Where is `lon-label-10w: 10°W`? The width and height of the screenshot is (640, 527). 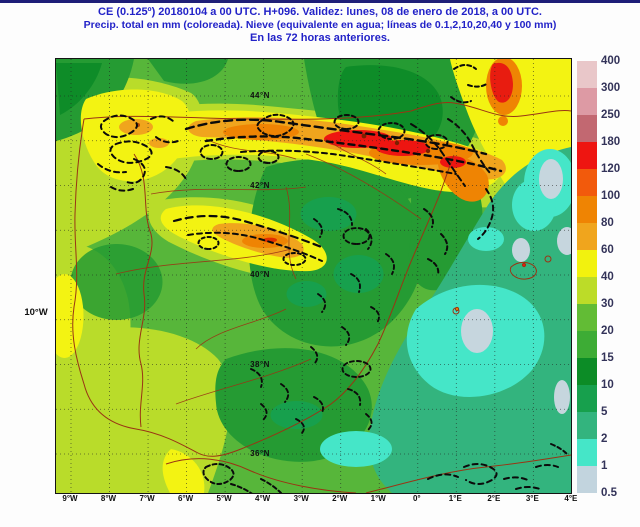
lon-label-10w: 10°W is located at coordinates (36, 312).